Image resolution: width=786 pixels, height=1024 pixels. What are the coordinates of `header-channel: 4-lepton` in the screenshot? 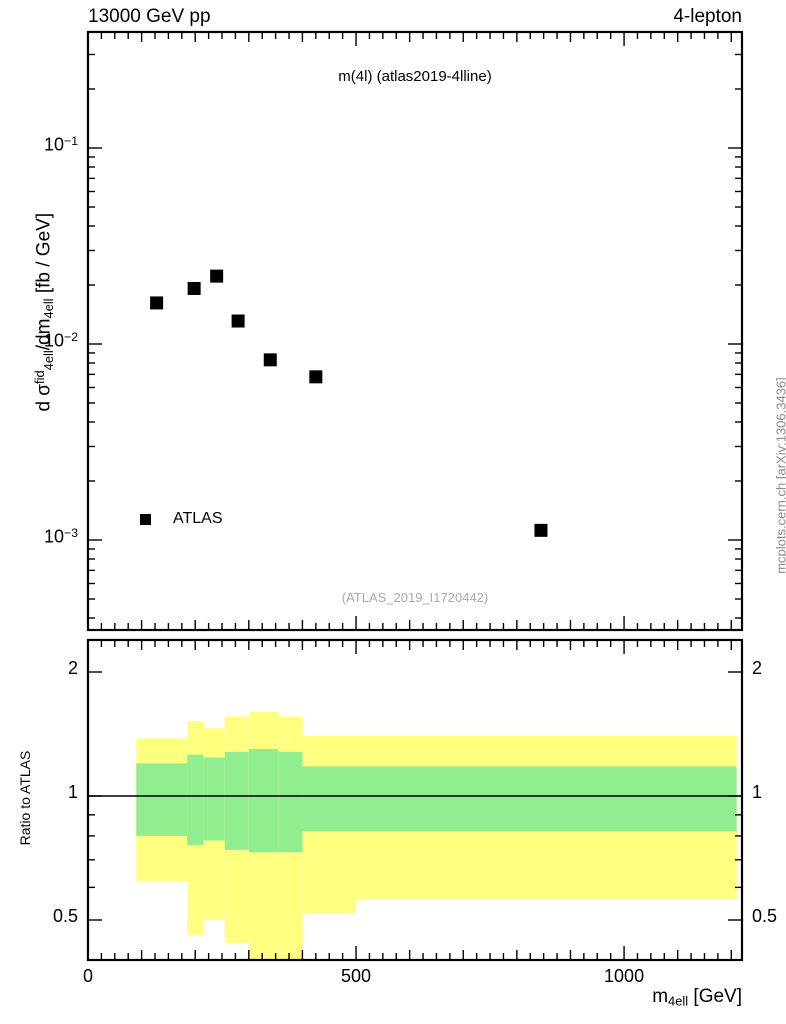 It's located at (707, 16).